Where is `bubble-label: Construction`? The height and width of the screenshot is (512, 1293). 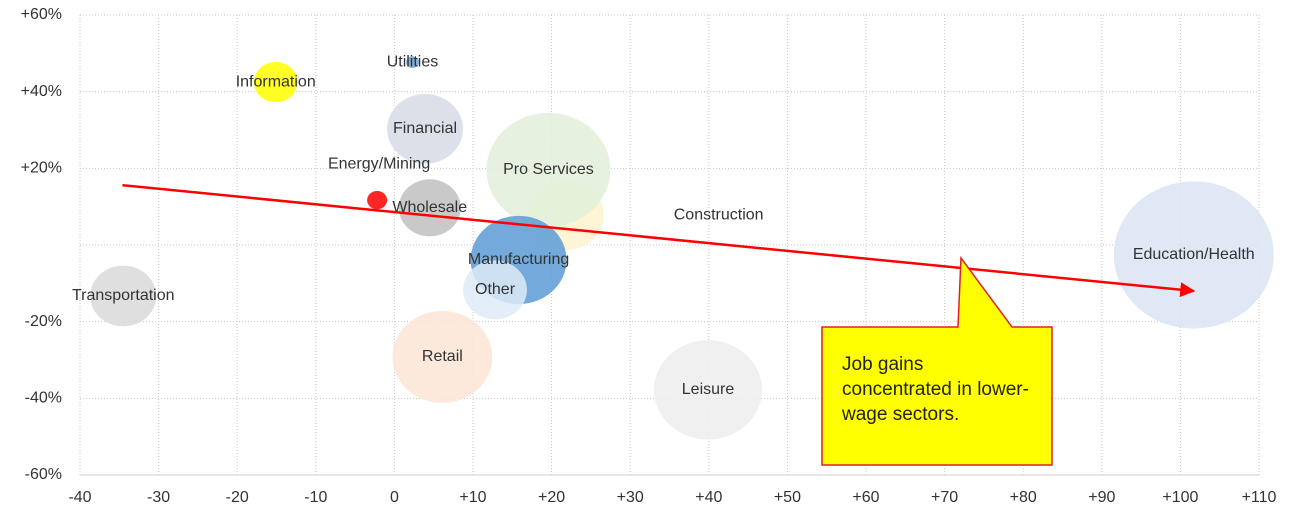
bubble-label: Construction is located at coordinates (719, 214).